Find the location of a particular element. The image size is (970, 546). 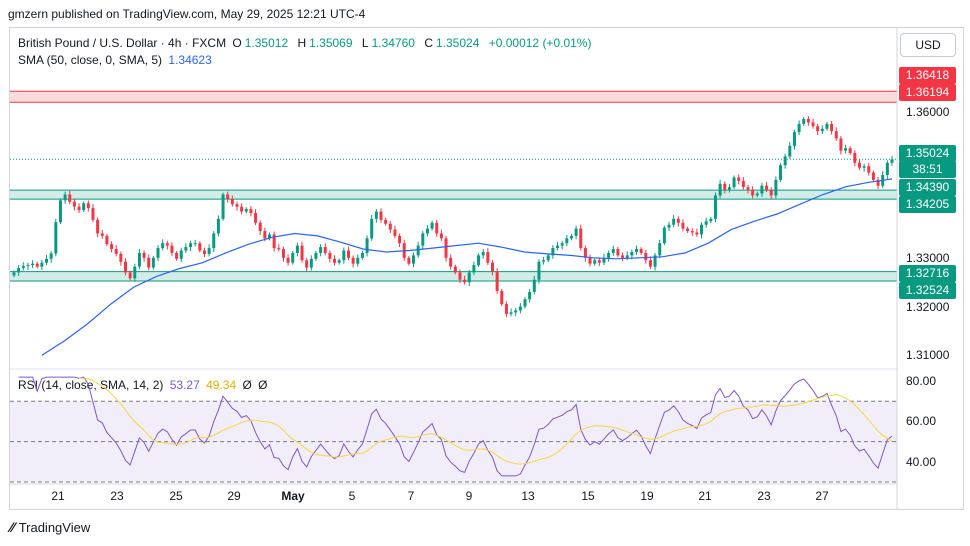

rsi-extra-2: Ø is located at coordinates (263, 385).